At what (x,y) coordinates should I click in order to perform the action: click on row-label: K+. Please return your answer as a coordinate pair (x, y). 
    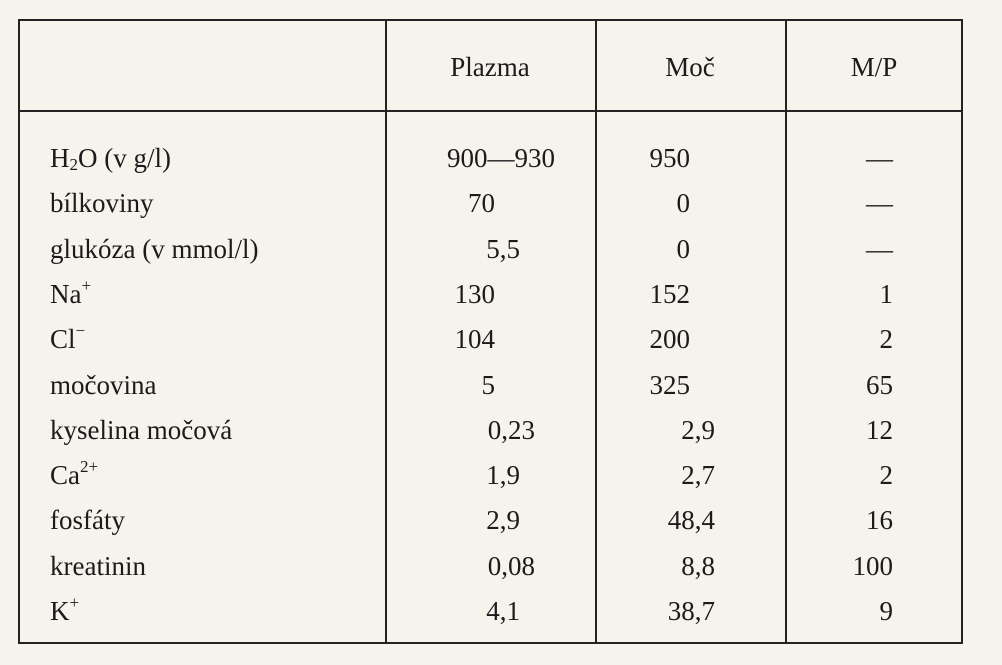
    Looking at the image, I should click on (64, 611).